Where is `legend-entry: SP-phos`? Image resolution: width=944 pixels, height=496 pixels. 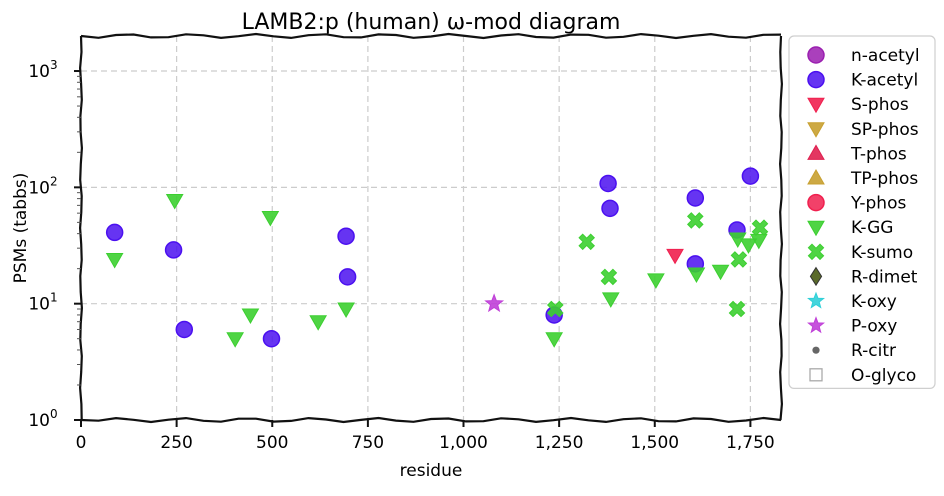
legend-entry: SP-phos is located at coordinates (863, 130).